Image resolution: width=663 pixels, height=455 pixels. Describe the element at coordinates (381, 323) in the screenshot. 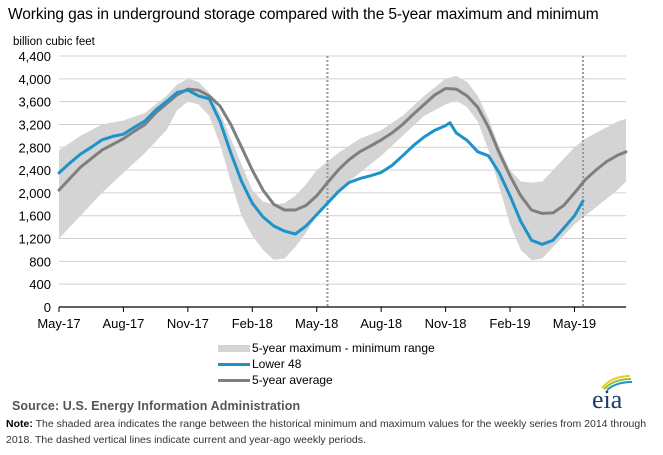

I see `x-tick-label: Aug-18` at that location.